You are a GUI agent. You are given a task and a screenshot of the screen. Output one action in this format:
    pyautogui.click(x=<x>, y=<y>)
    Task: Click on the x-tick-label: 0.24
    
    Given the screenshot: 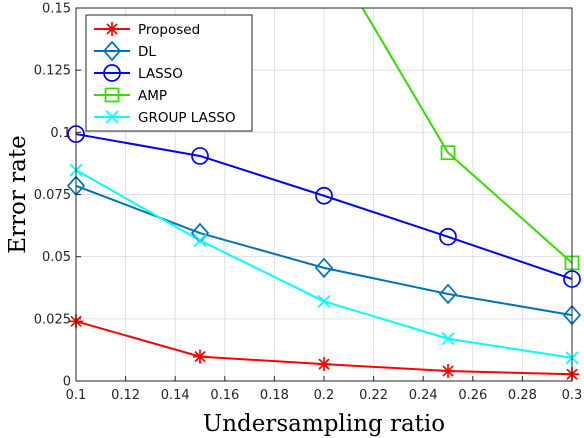 What is the action you would take?
    pyautogui.click(x=423, y=395)
    